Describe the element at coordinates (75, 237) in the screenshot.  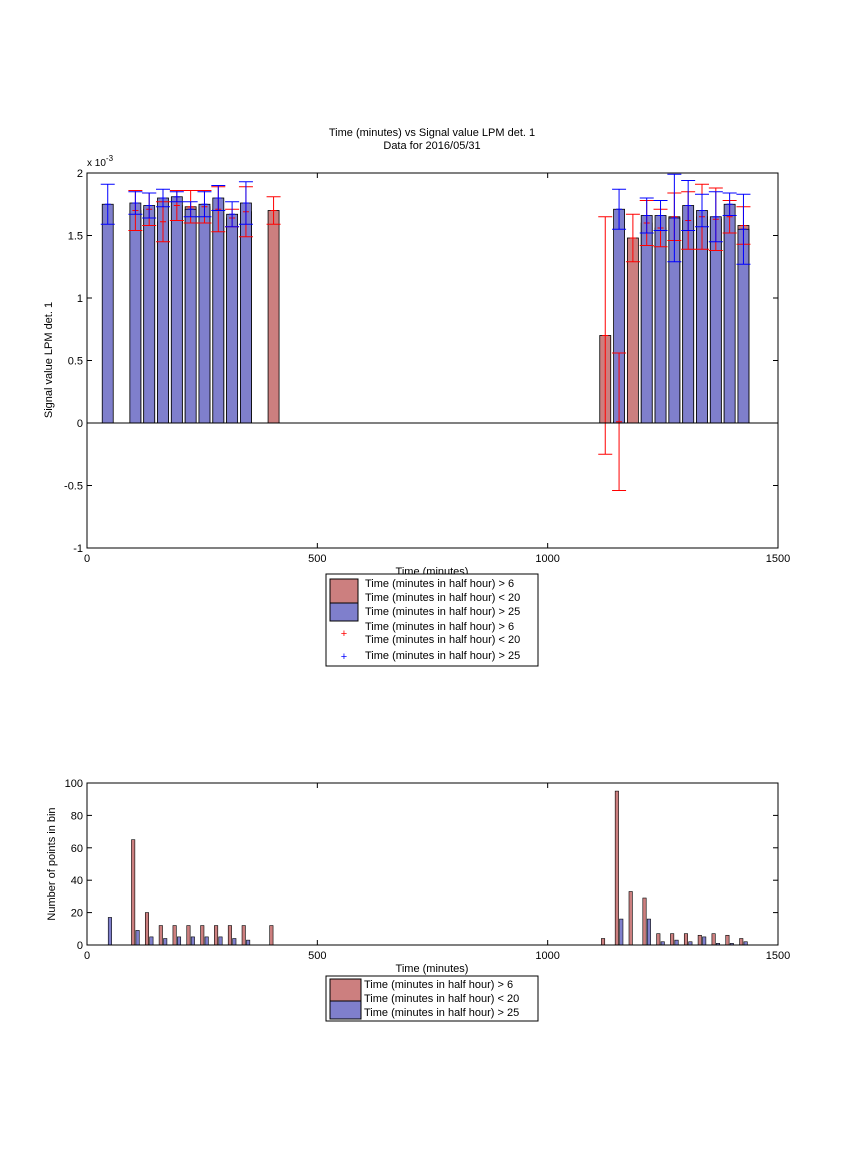
I see `chart1-y-tick-label: 1.5` at that location.